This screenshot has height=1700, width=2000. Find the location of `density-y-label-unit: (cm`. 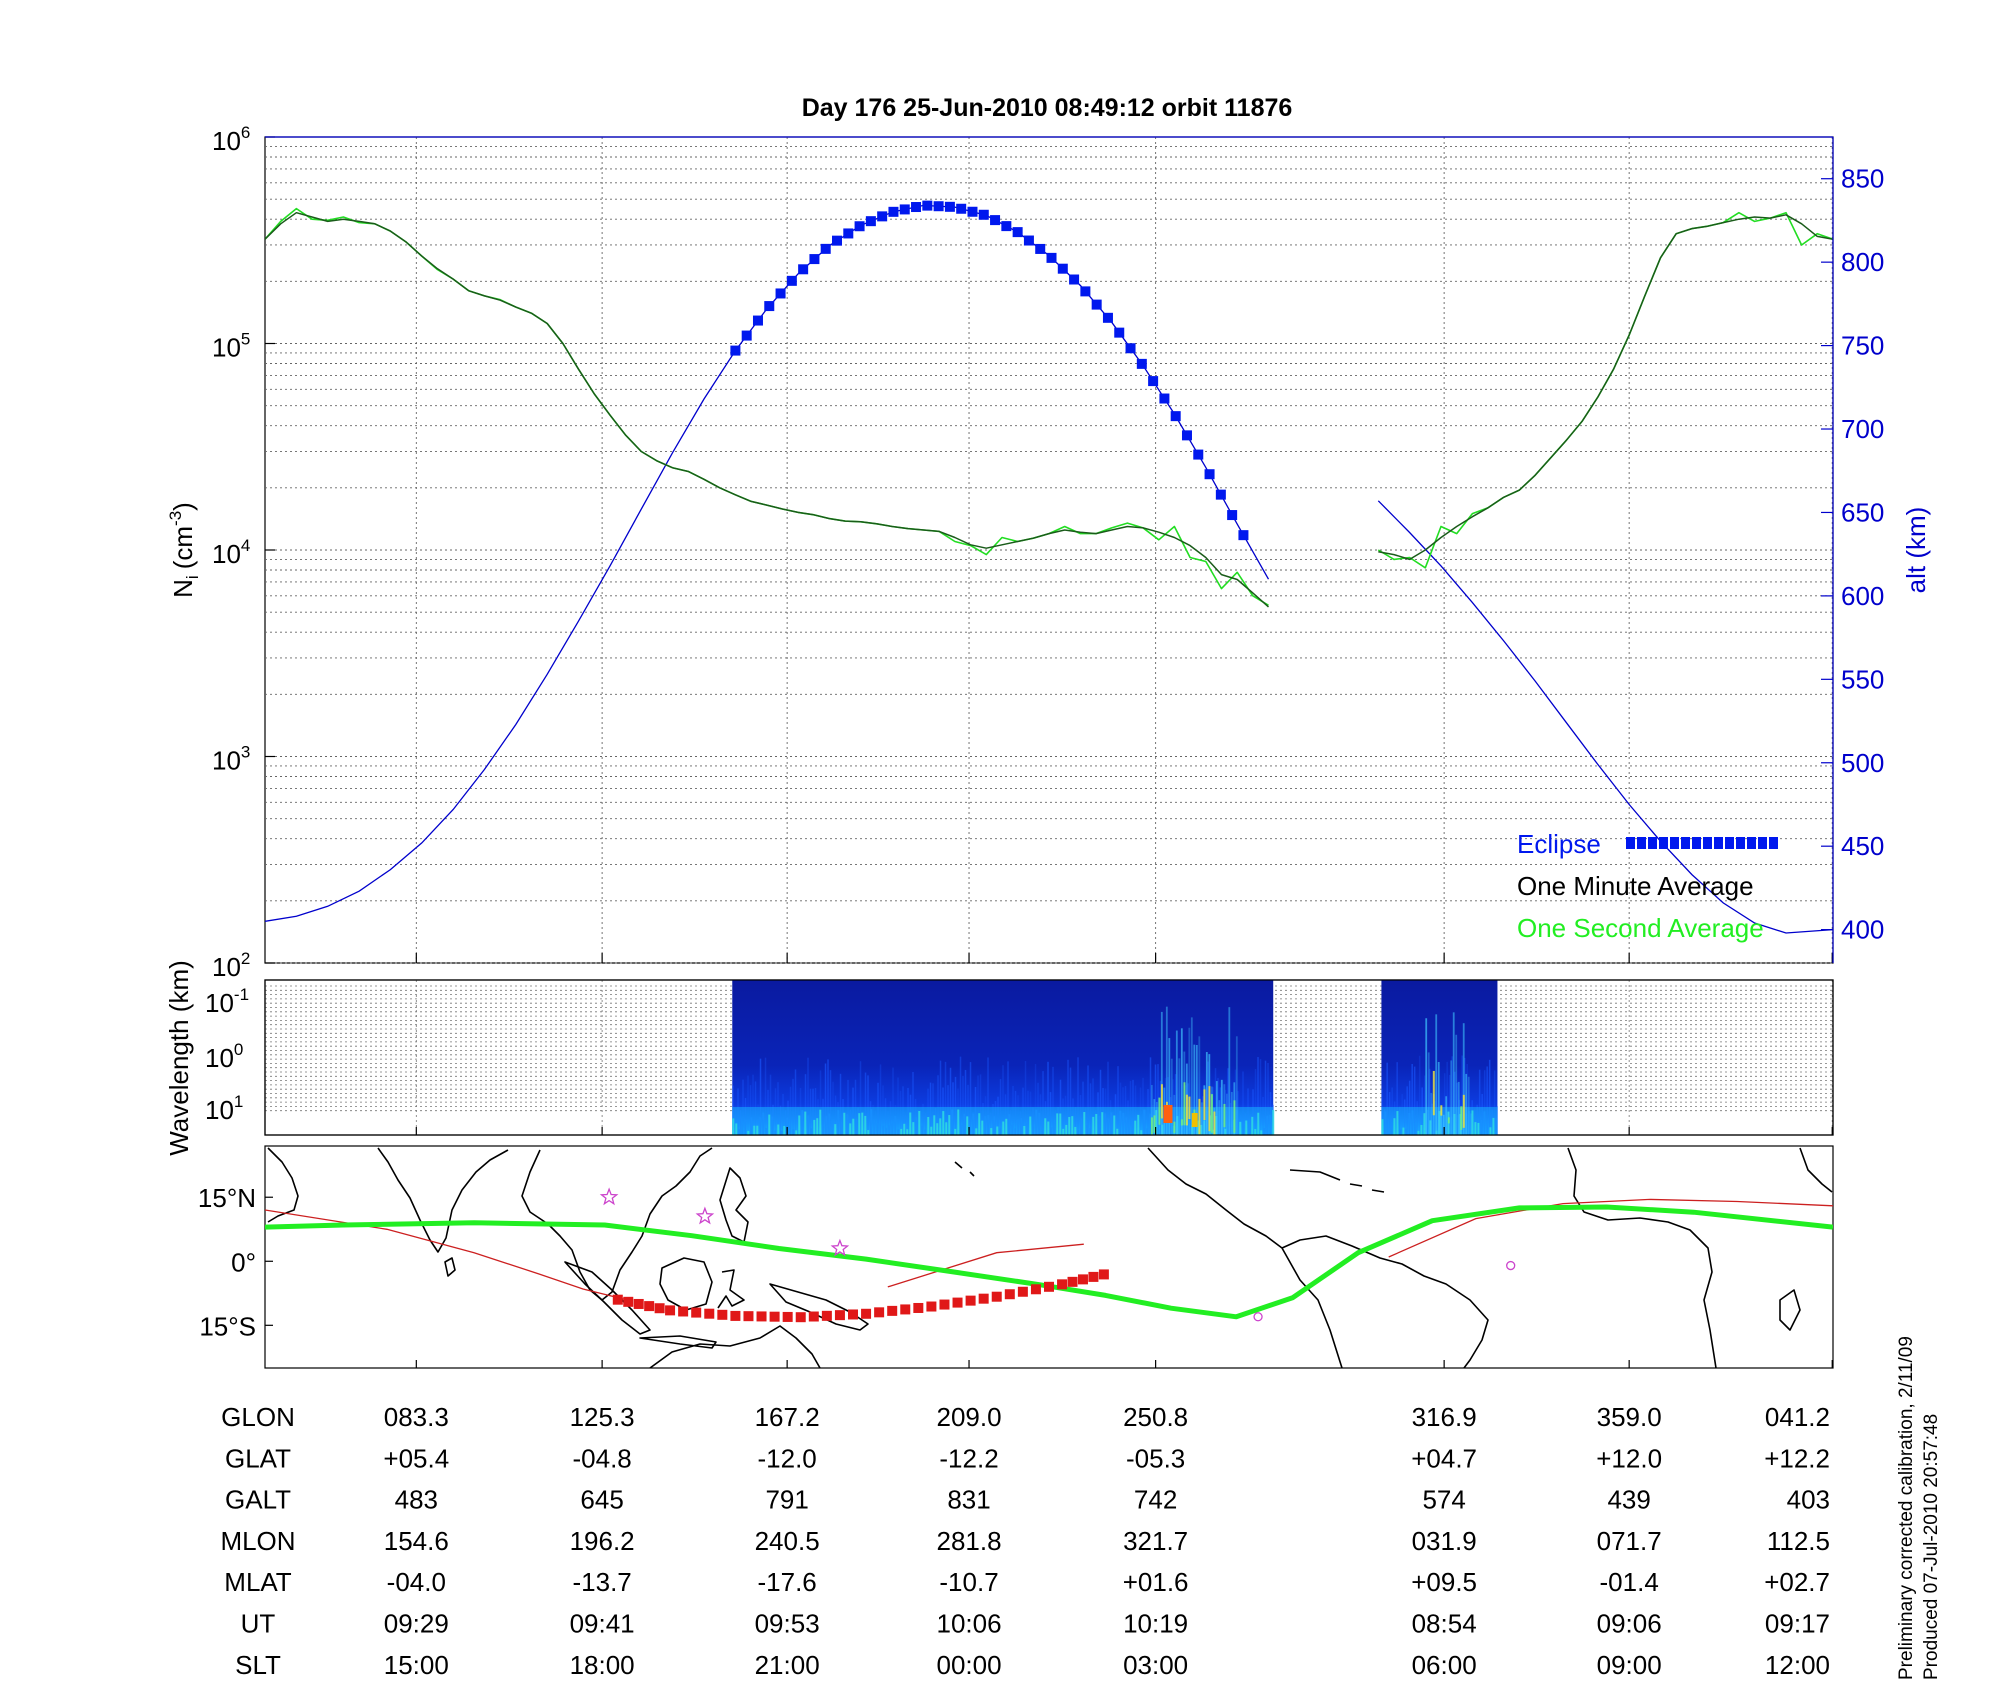

density-y-label-unit: (cm is located at coordinates (183, 547).